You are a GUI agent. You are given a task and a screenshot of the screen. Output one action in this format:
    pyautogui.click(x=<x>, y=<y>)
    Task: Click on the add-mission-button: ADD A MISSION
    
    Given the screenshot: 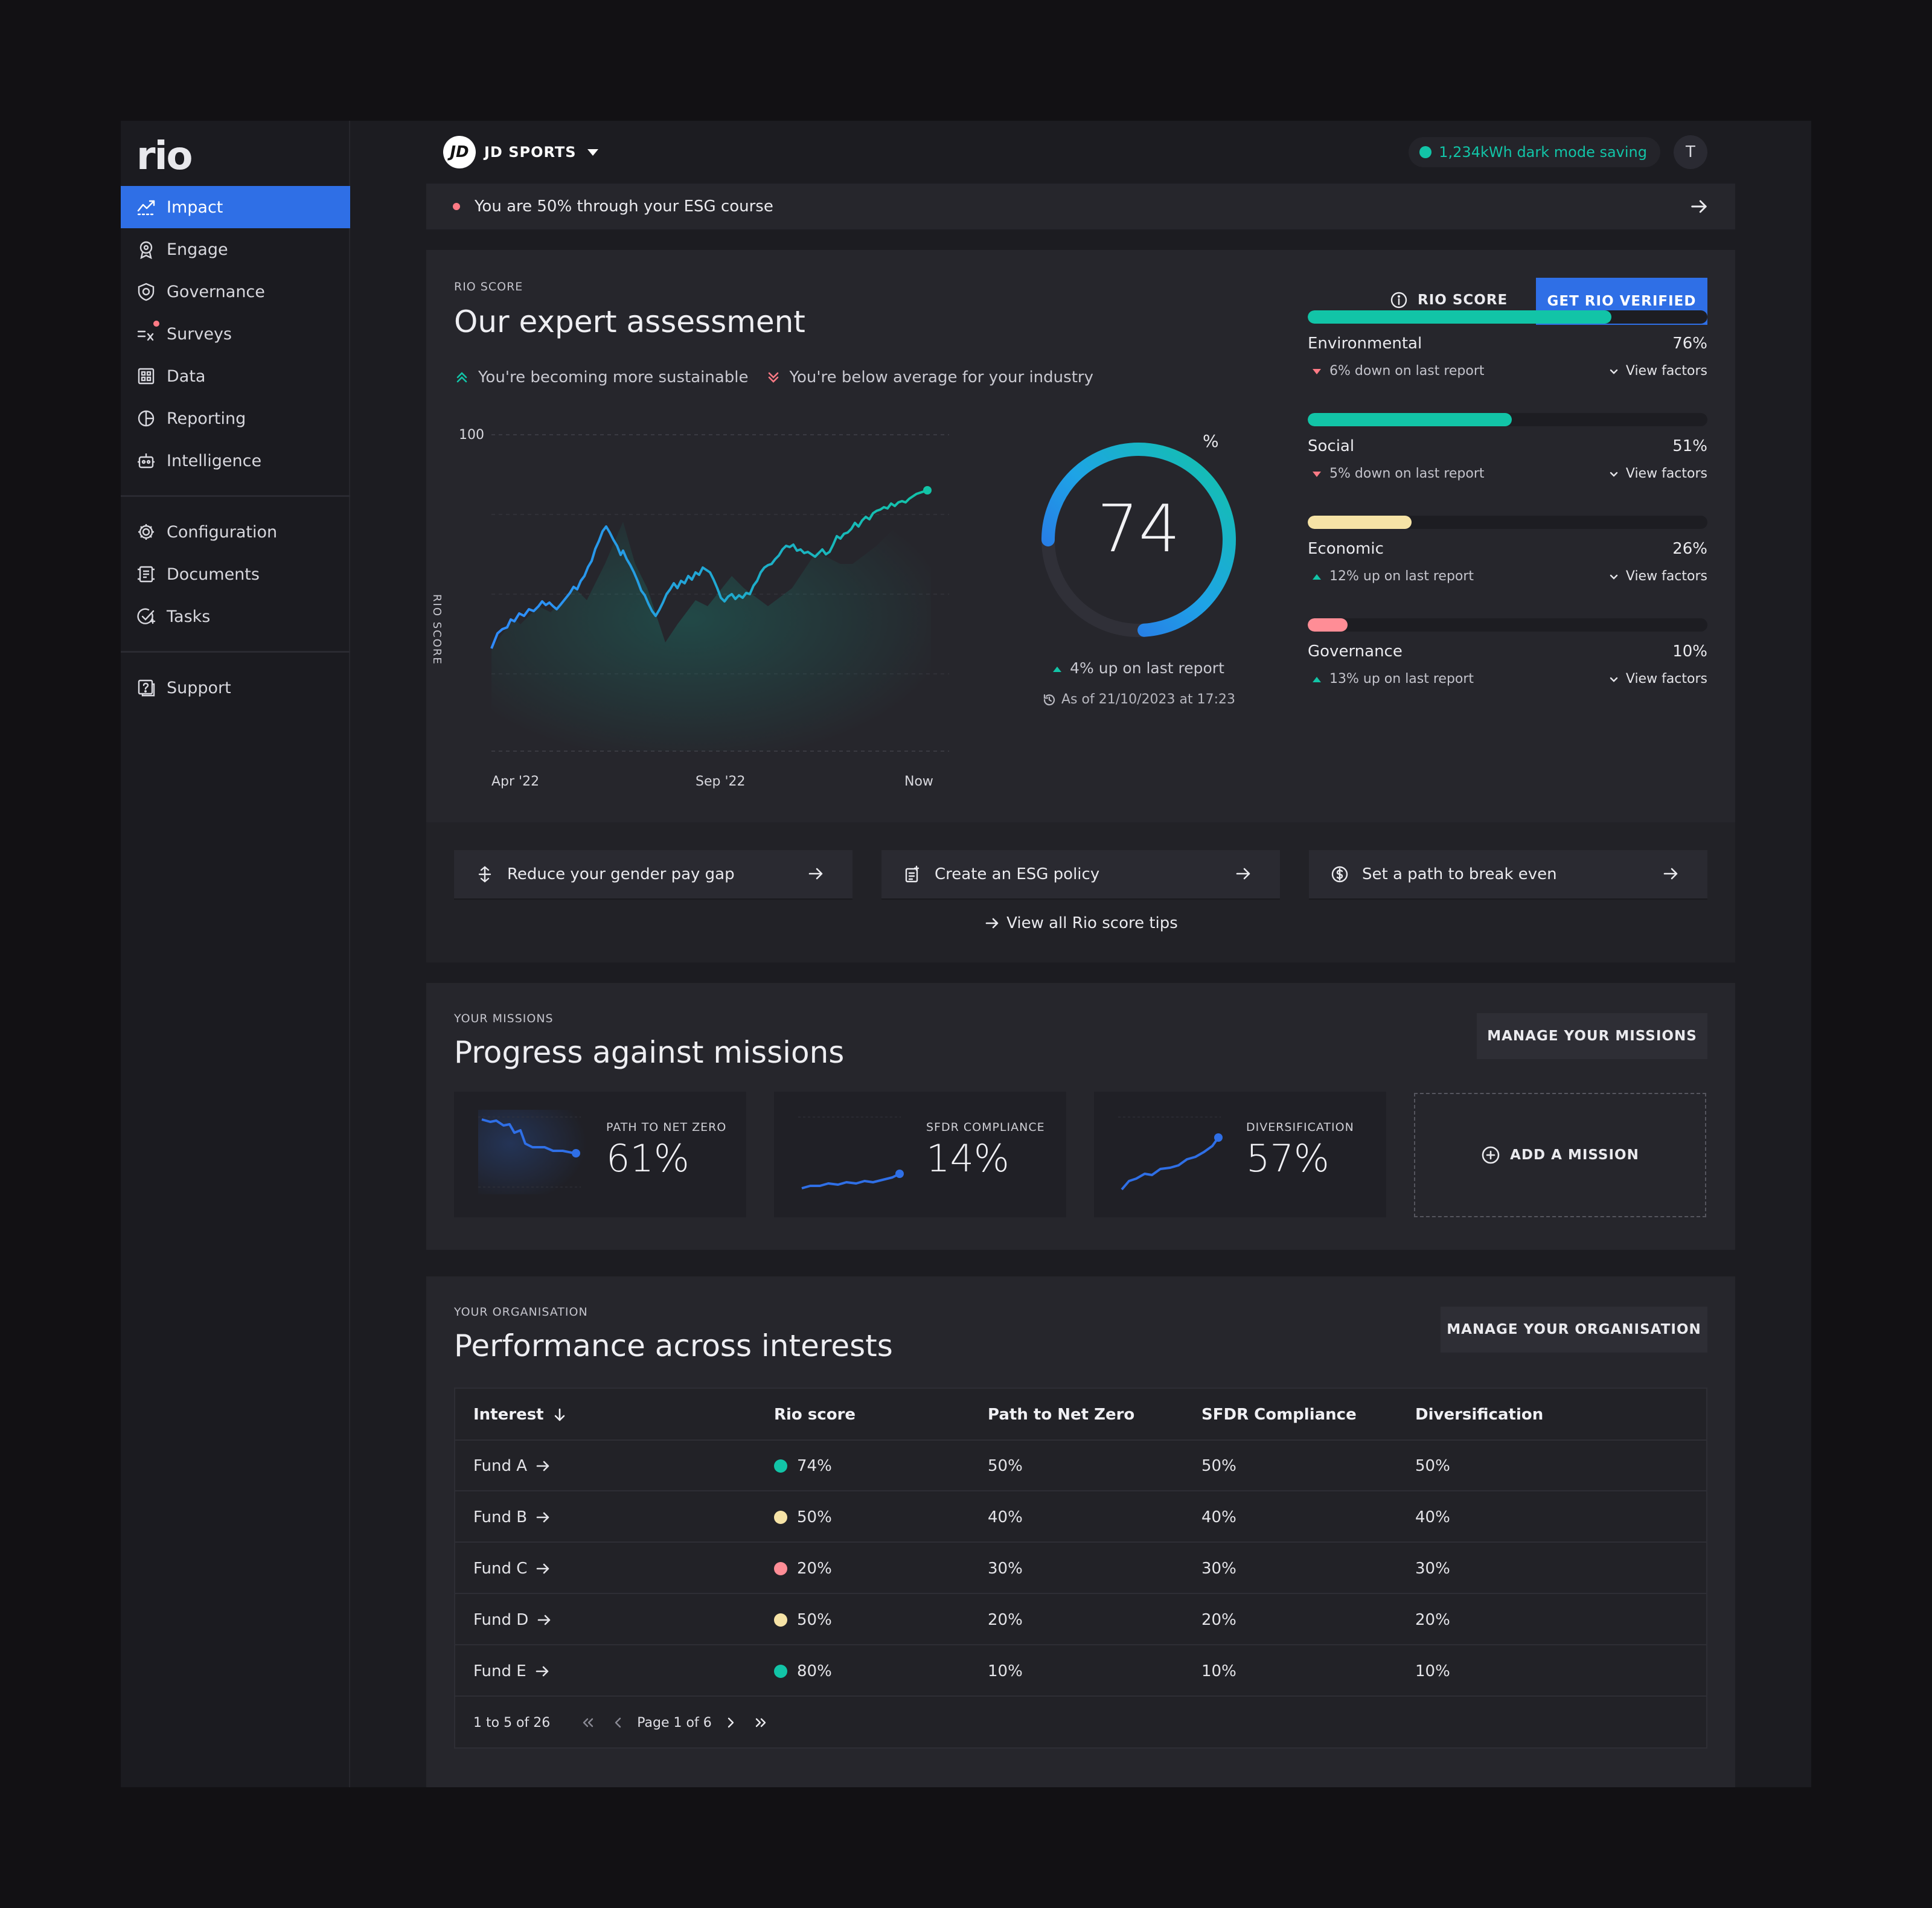 What is the action you would take?
    pyautogui.click(x=1560, y=1155)
    